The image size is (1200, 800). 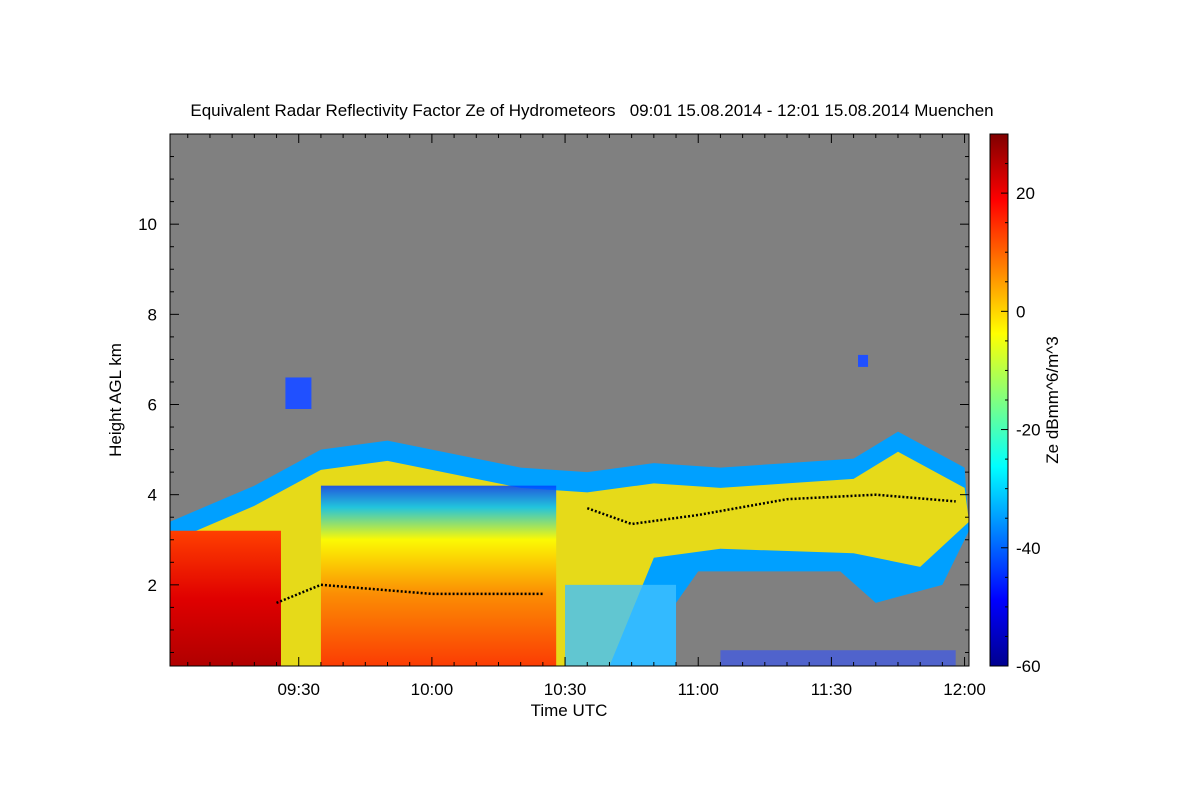 What do you see at coordinates (1025, 193) in the screenshot?
I see `colorbar-tick-label: 20` at bounding box center [1025, 193].